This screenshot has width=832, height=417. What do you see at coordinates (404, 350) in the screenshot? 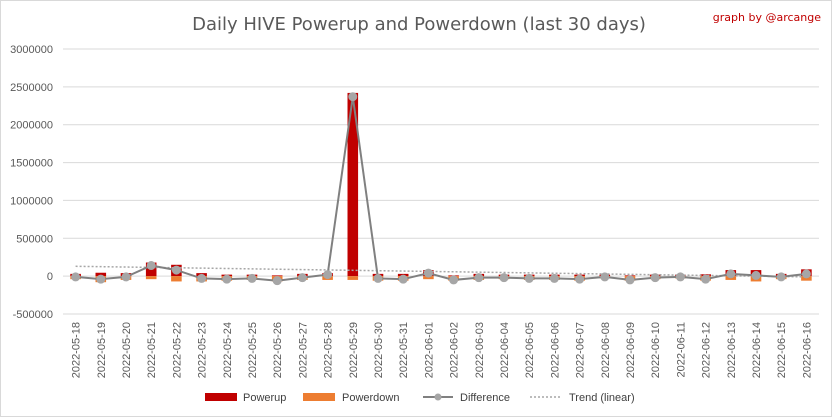
I see `x-tick-label: 2022-05-31` at bounding box center [404, 350].